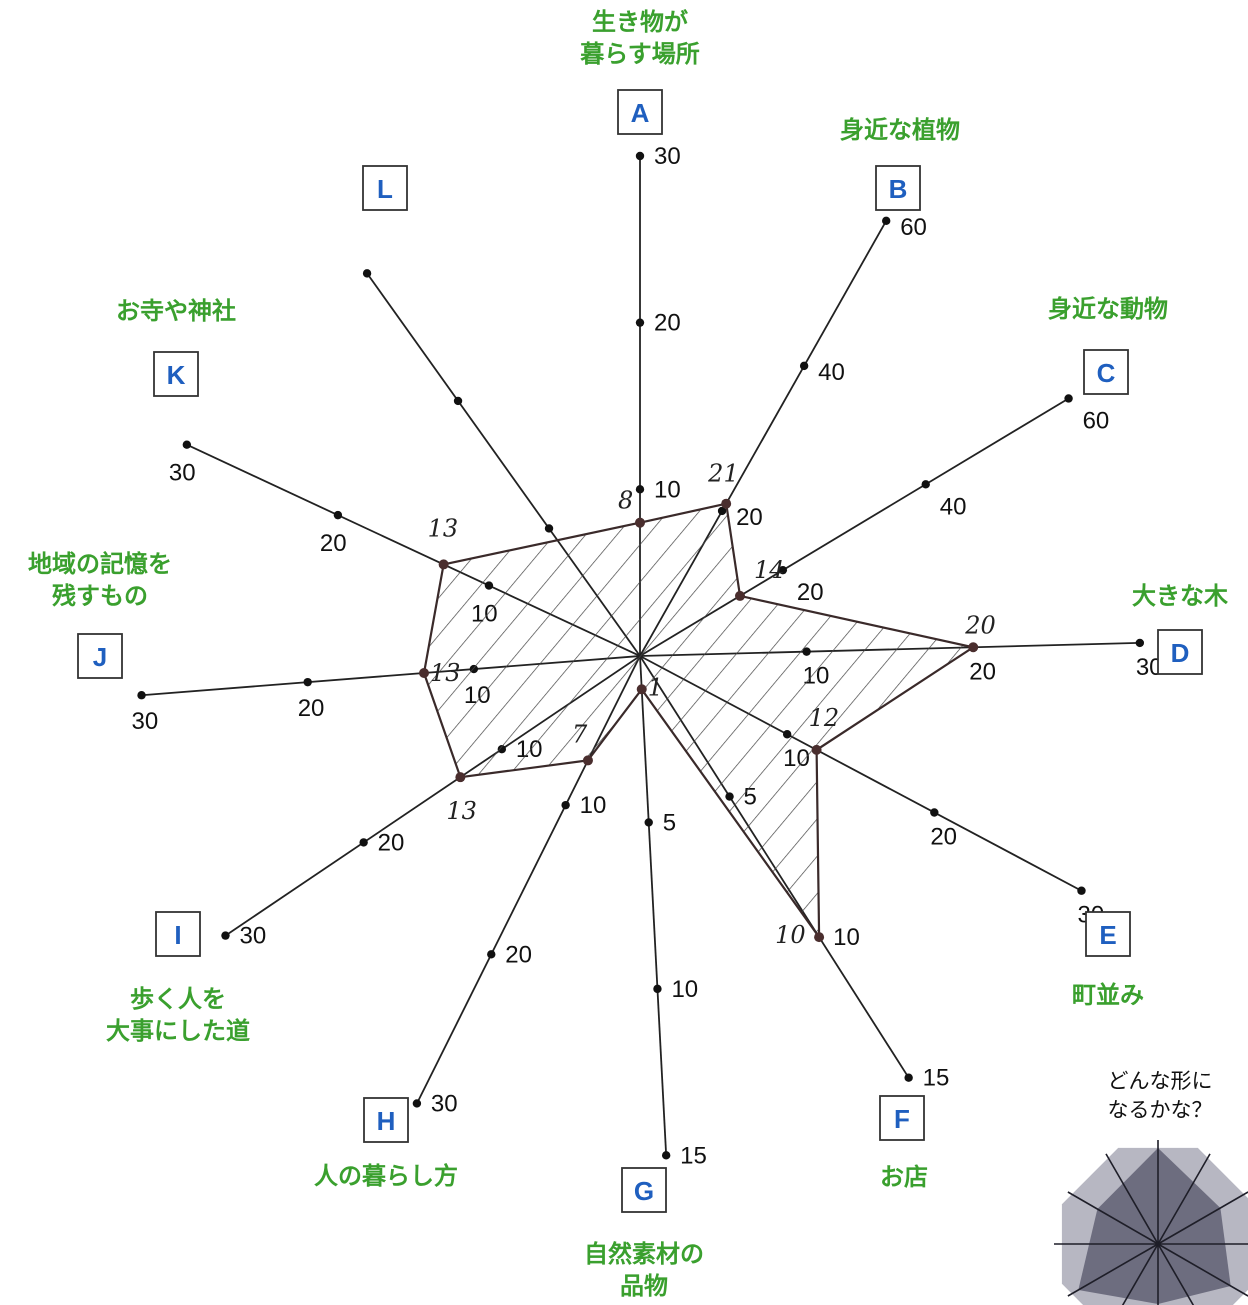 Image resolution: width=1248 pixels, height=1305 pixels. I want to click on axis-letter-box-c, so click(1106, 372).